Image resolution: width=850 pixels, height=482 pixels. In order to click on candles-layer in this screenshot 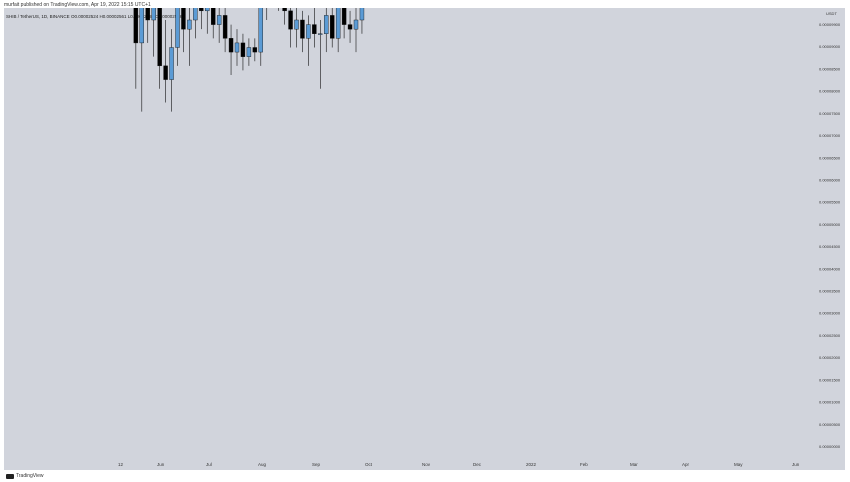, I will do `click(249, 60)`.